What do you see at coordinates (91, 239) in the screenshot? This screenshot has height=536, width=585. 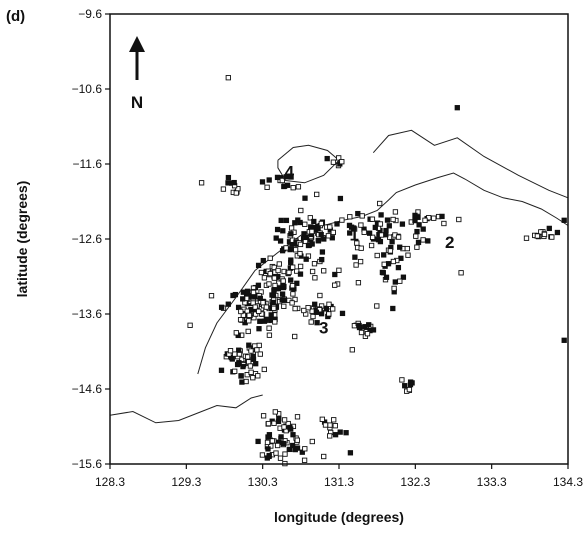 I see `y-axis: −9.6 −10.6 −11.6 −12.6 −13.6 −14.6 −15.6` at bounding box center [91, 239].